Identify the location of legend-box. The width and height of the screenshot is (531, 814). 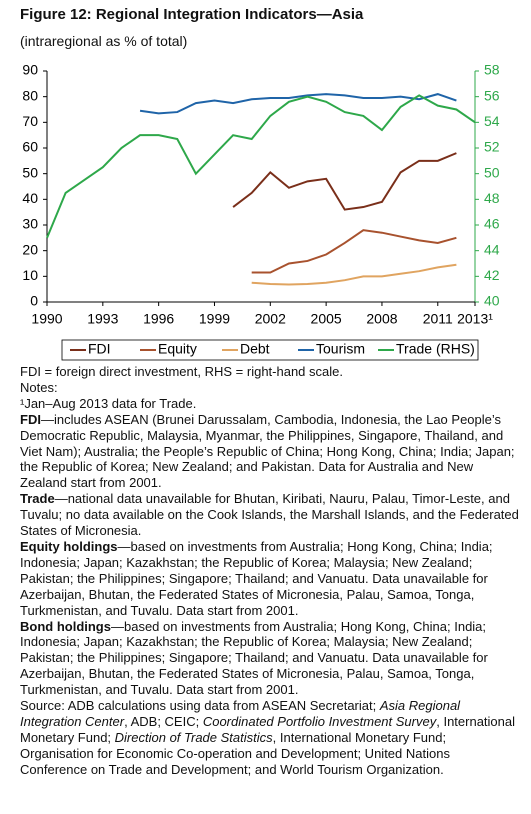
(270, 350).